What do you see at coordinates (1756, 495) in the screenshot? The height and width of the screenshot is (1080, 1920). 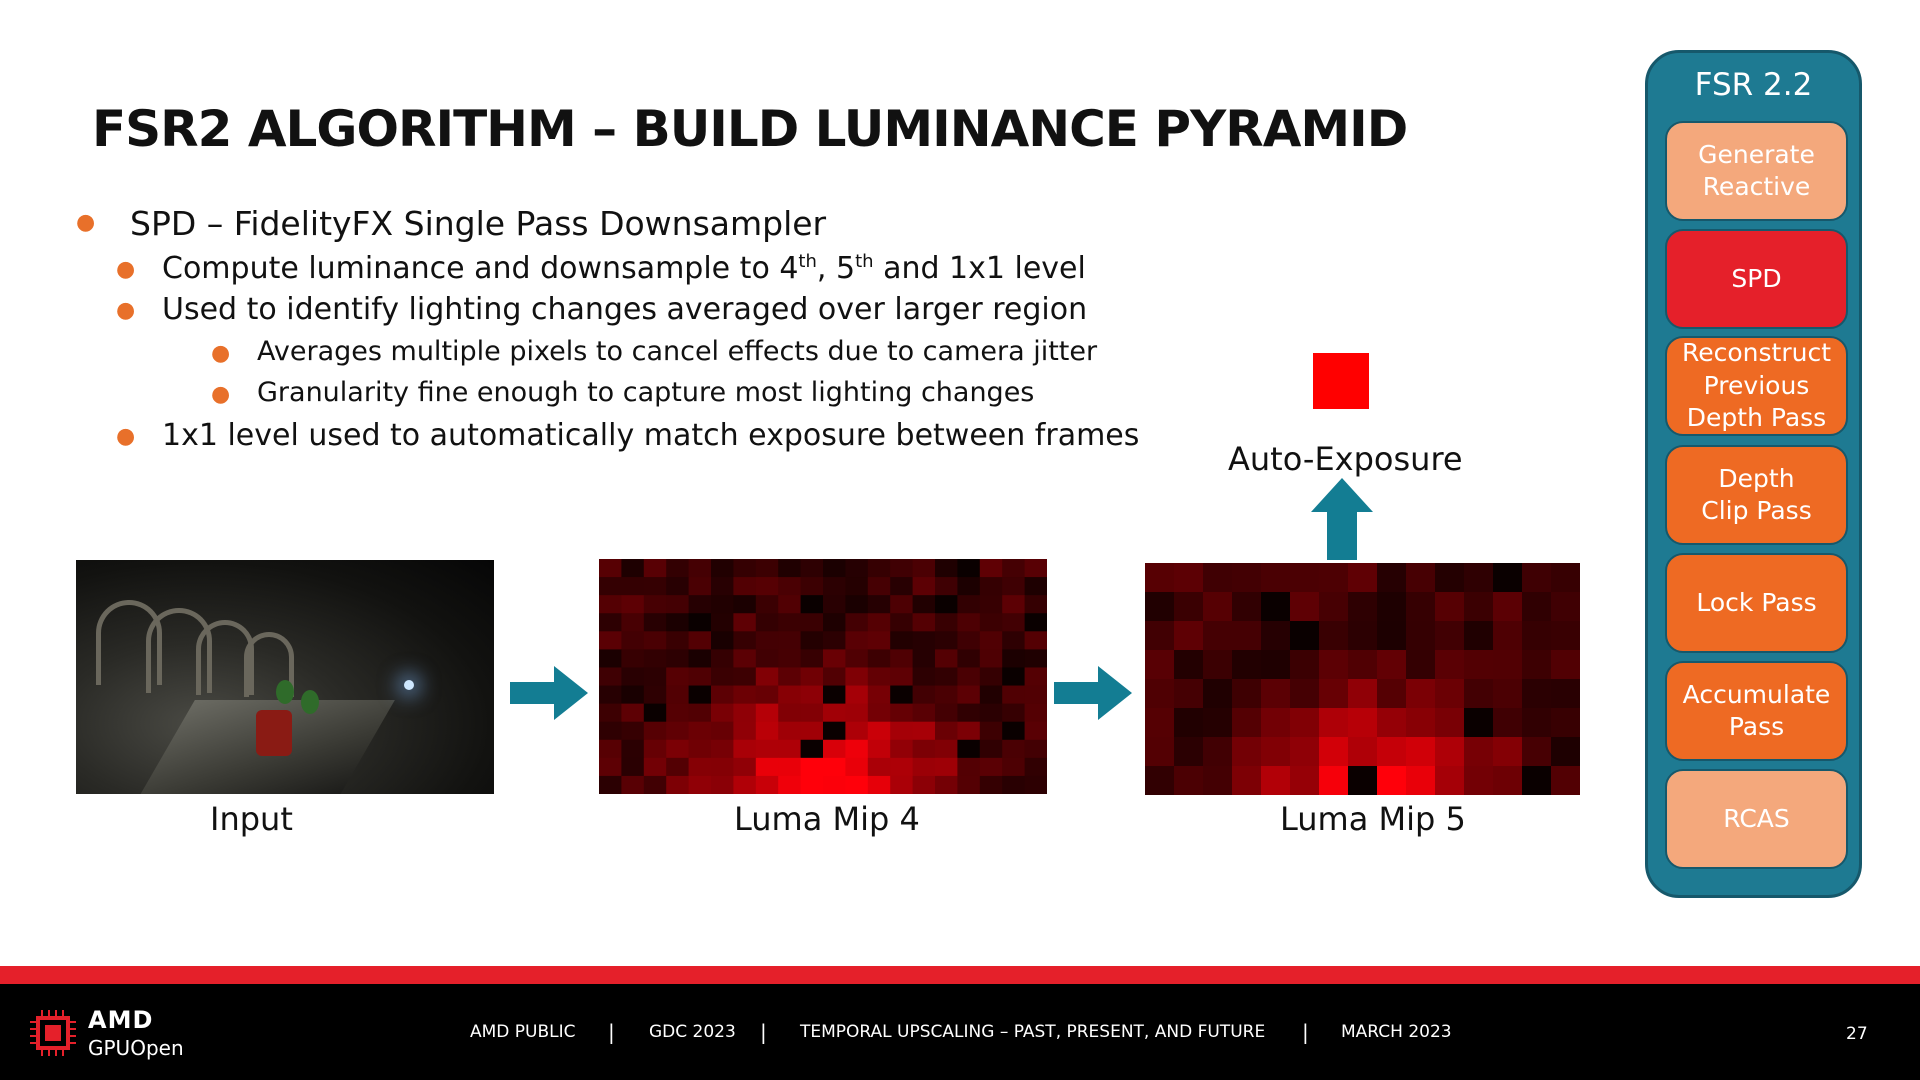 I see `stage-depth-clip: Depth Clip Pass` at bounding box center [1756, 495].